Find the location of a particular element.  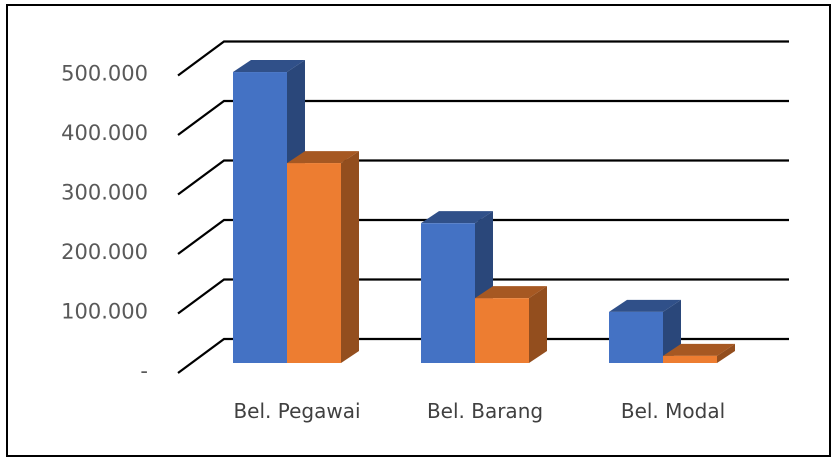

x-category-label: Bel. Pegawai is located at coordinates (296, 411).